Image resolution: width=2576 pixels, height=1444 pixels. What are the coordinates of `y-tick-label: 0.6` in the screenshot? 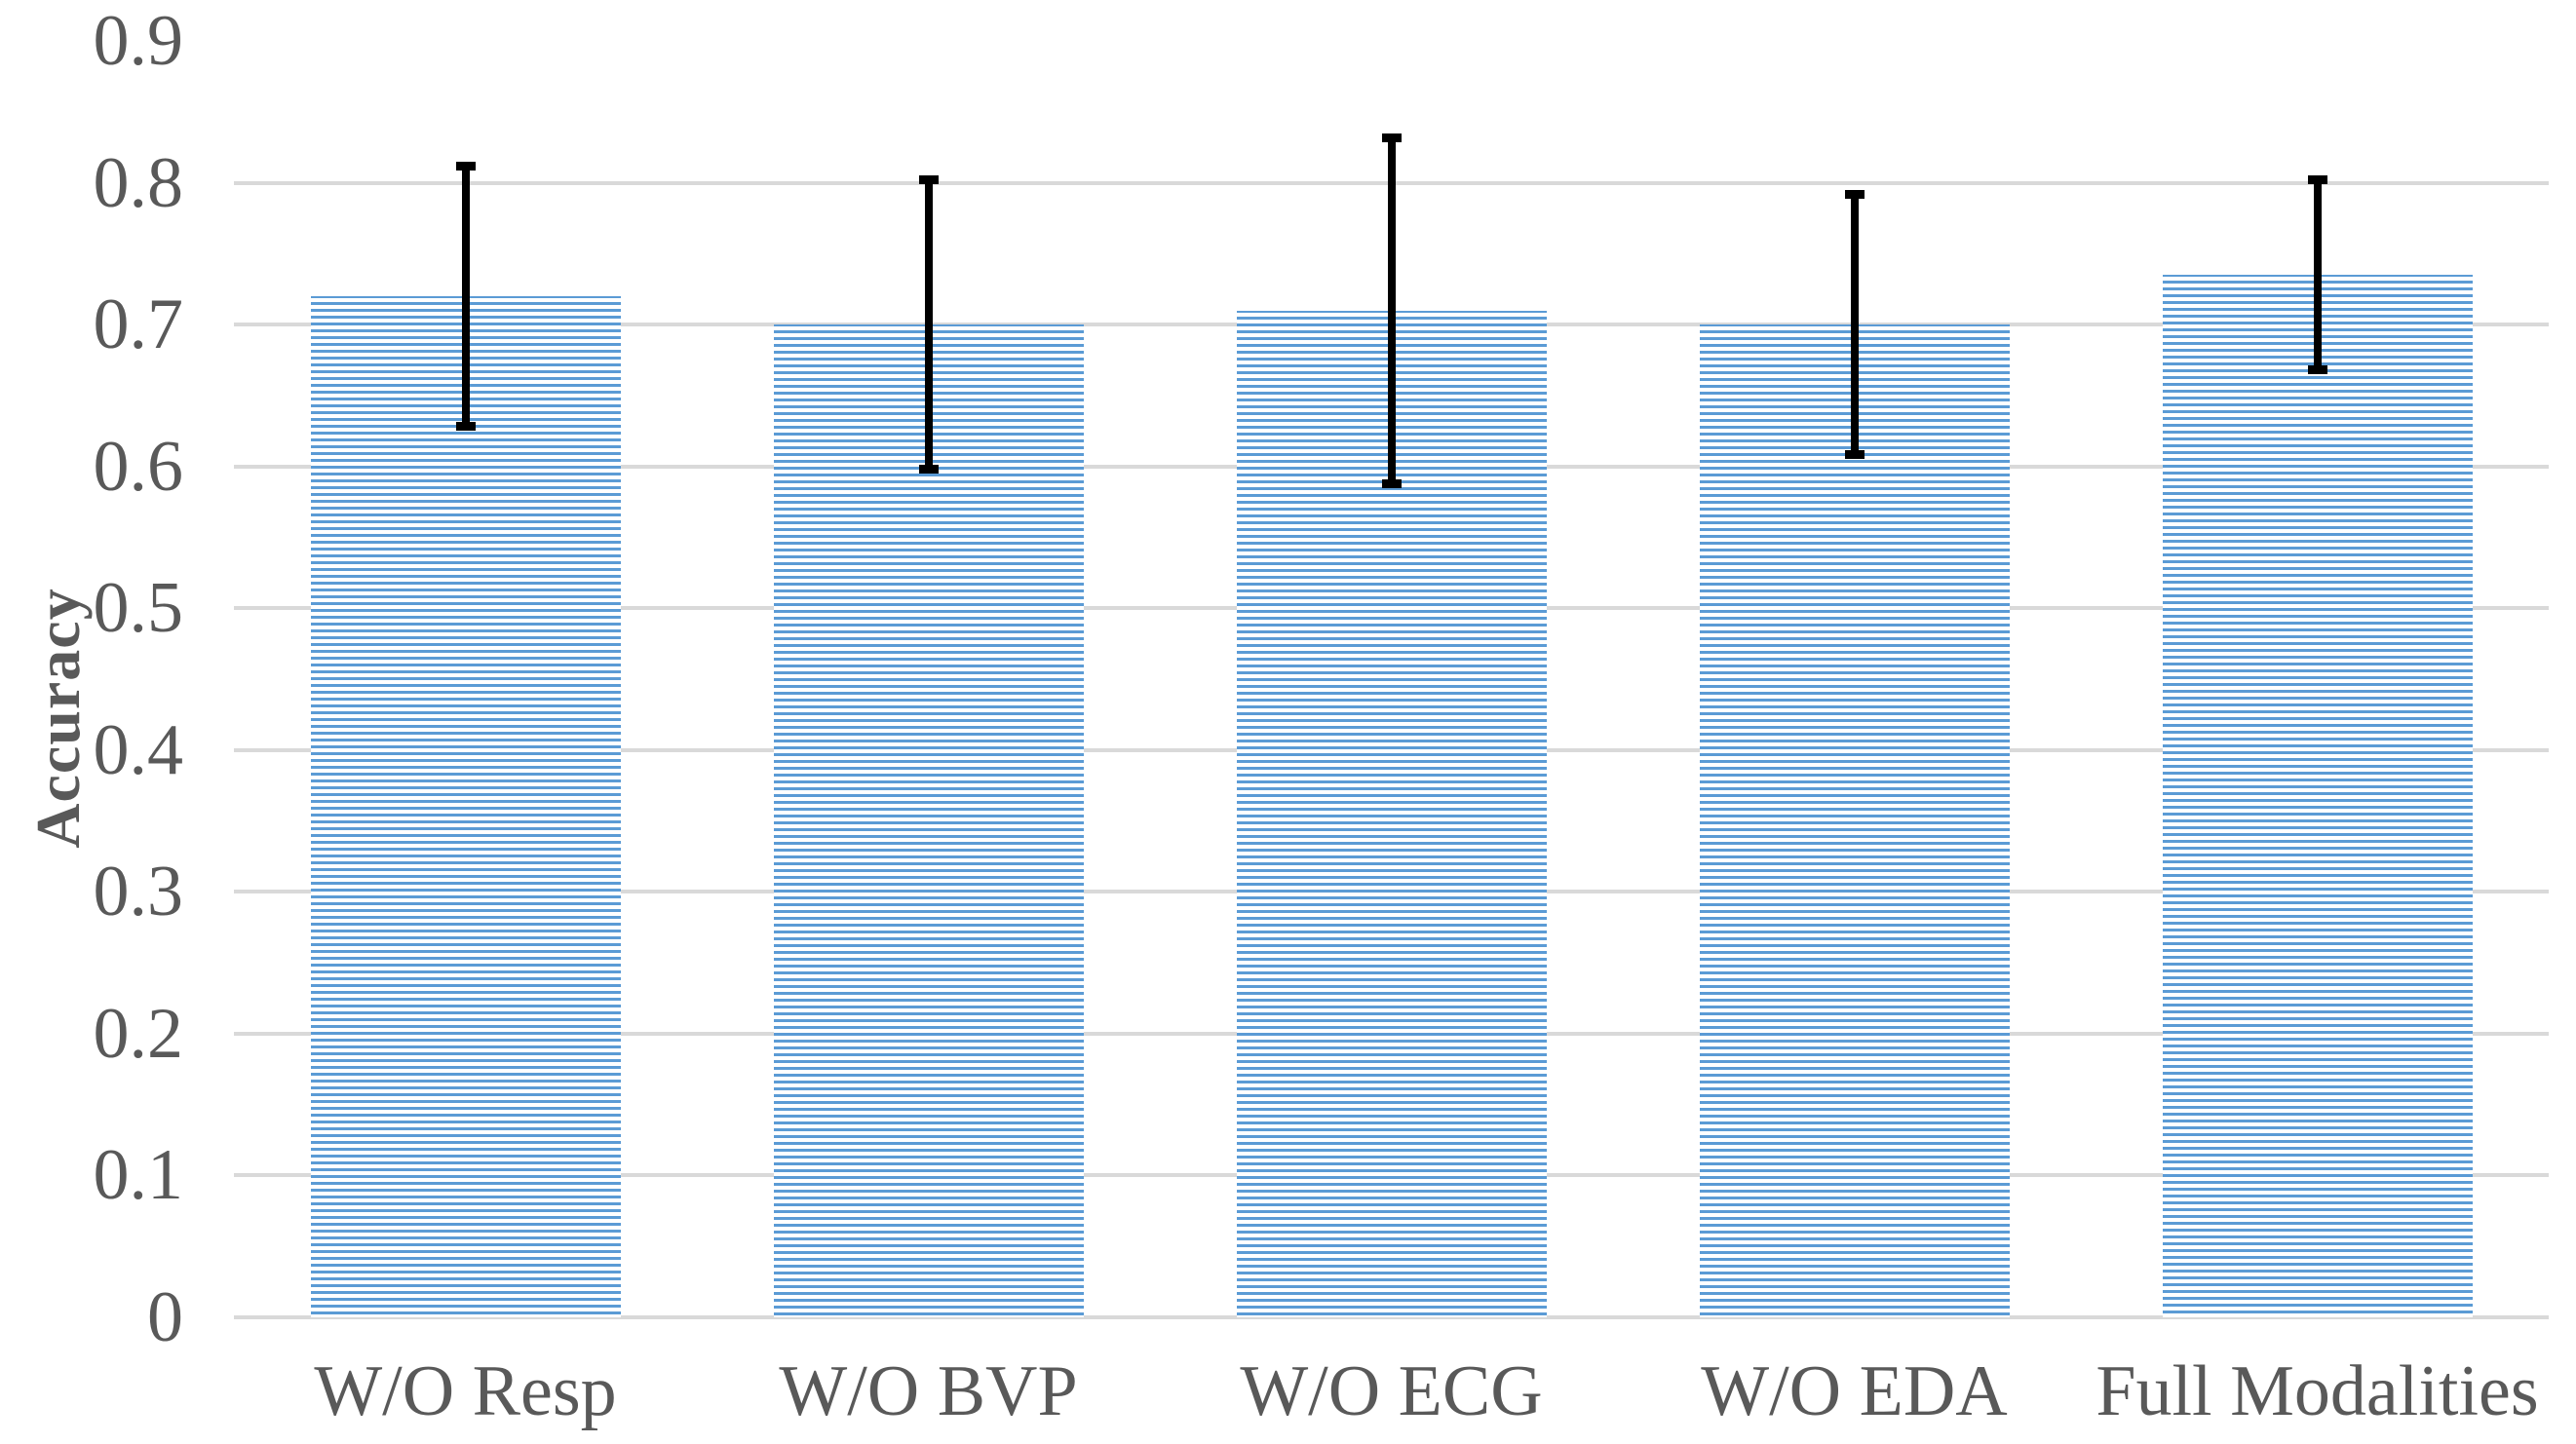 It's located at (138, 466).